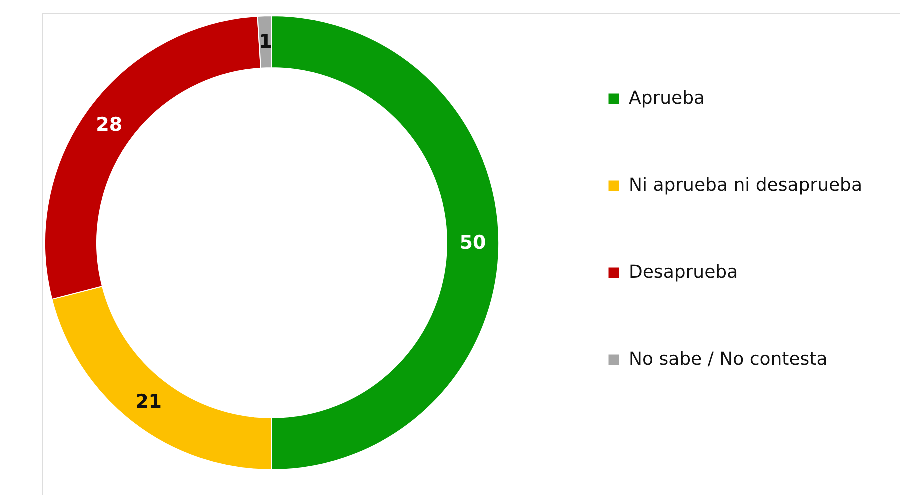 The image size is (900, 495). What do you see at coordinates (149, 401) in the screenshot?
I see `data-label: 21` at bounding box center [149, 401].